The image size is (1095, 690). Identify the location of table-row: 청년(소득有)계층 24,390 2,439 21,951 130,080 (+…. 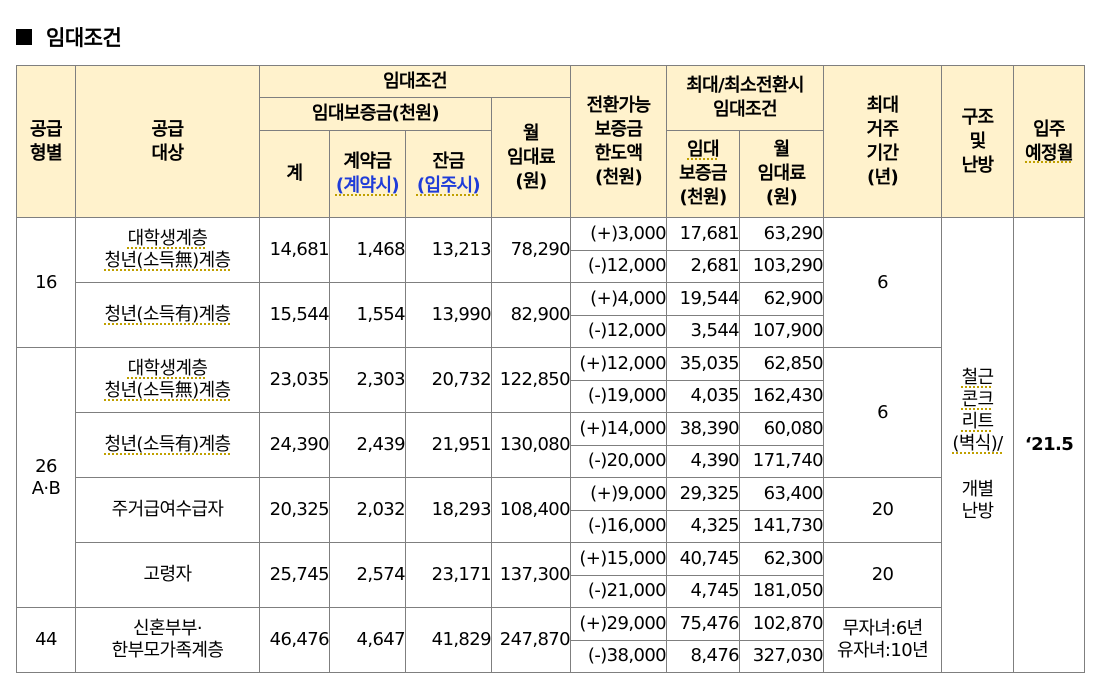
(551, 445).